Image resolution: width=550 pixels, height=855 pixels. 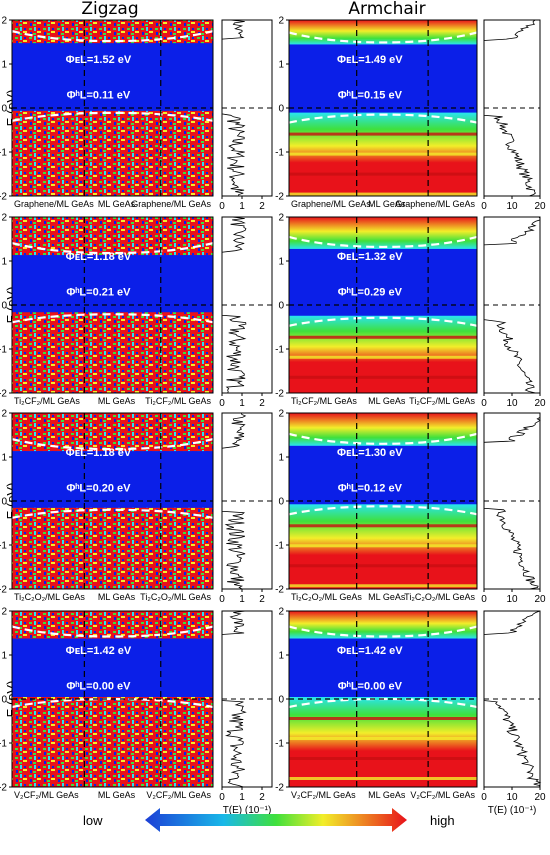 I want to click on transmission-armchair-row-3: 0 10 20, so click(x=513, y=508).